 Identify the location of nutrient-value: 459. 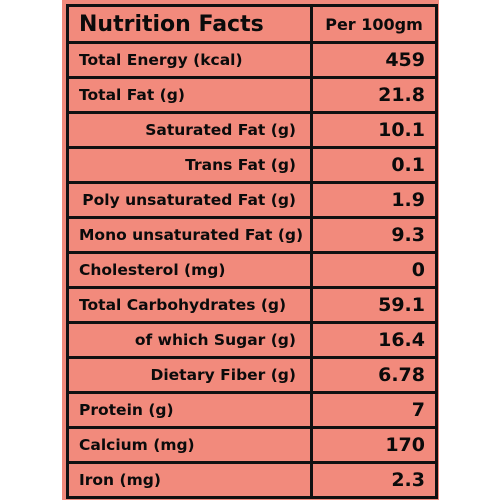
(374, 60).